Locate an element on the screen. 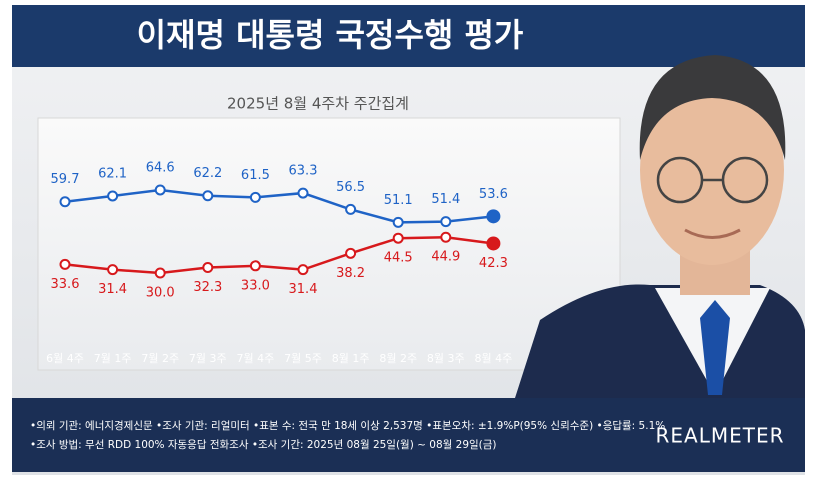  data-label: 44.5 is located at coordinates (398, 258).